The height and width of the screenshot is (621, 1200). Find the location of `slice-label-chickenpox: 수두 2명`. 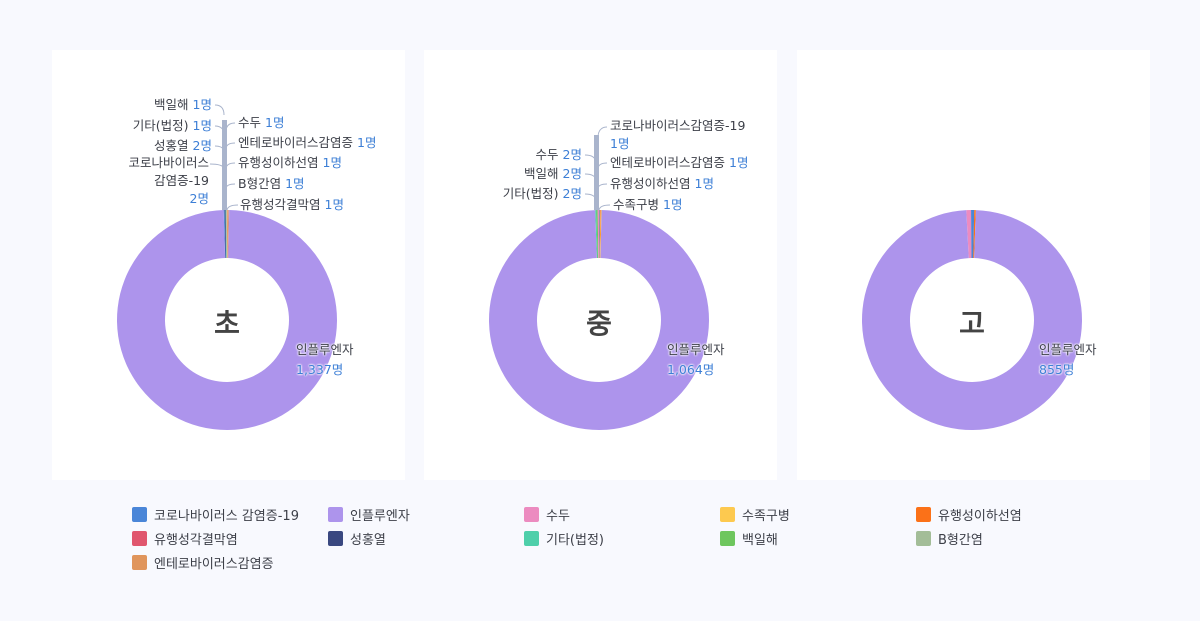

slice-label-chickenpox: 수두 2명 is located at coordinates (558, 154).